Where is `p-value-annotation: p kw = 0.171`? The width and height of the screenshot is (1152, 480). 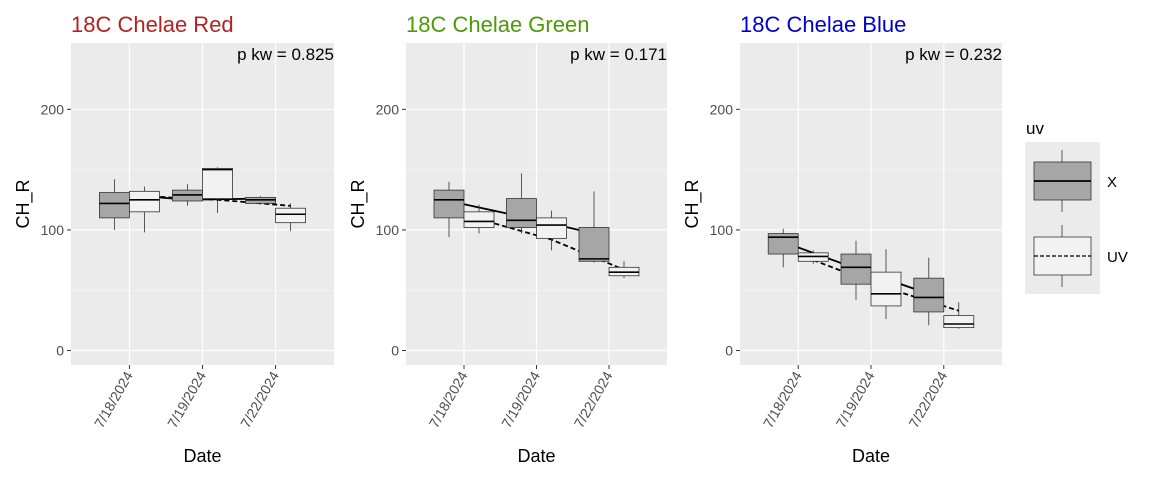 p-value-annotation: p kw = 0.171 is located at coordinates (618, 54).